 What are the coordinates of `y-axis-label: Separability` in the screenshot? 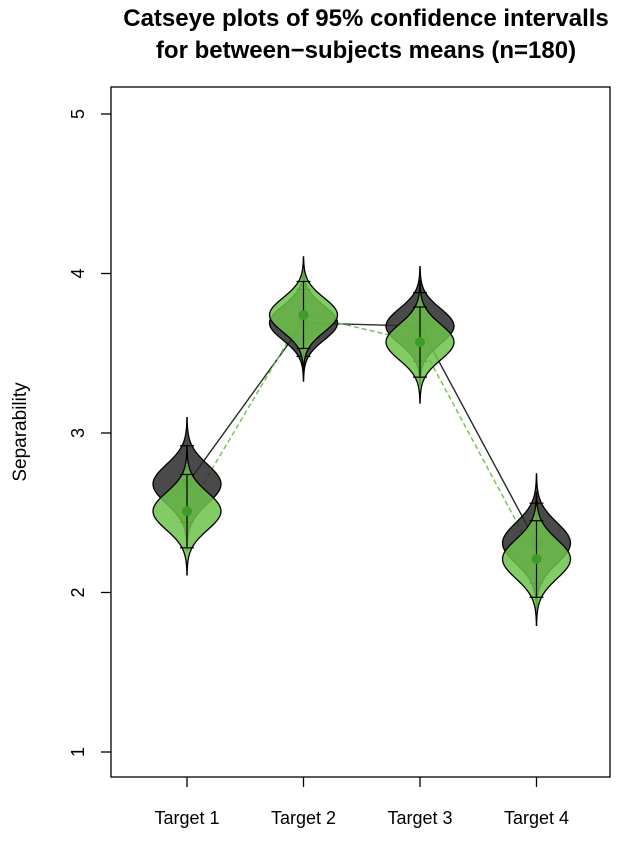 It's located at (20, 432).